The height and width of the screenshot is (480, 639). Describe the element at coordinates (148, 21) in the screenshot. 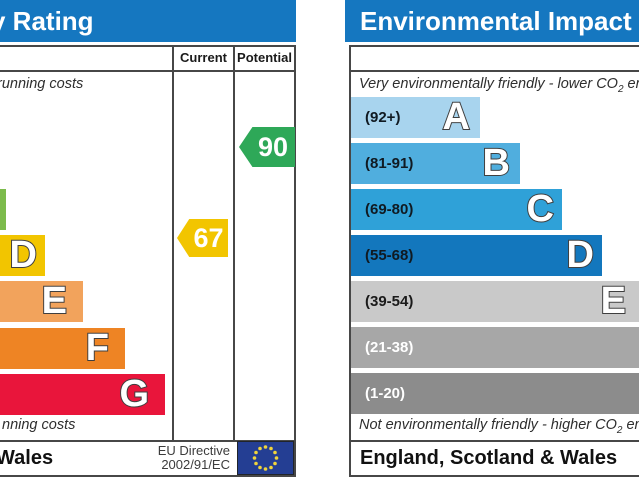

I see `energy-chart-title-bar: y Rating` at that location.